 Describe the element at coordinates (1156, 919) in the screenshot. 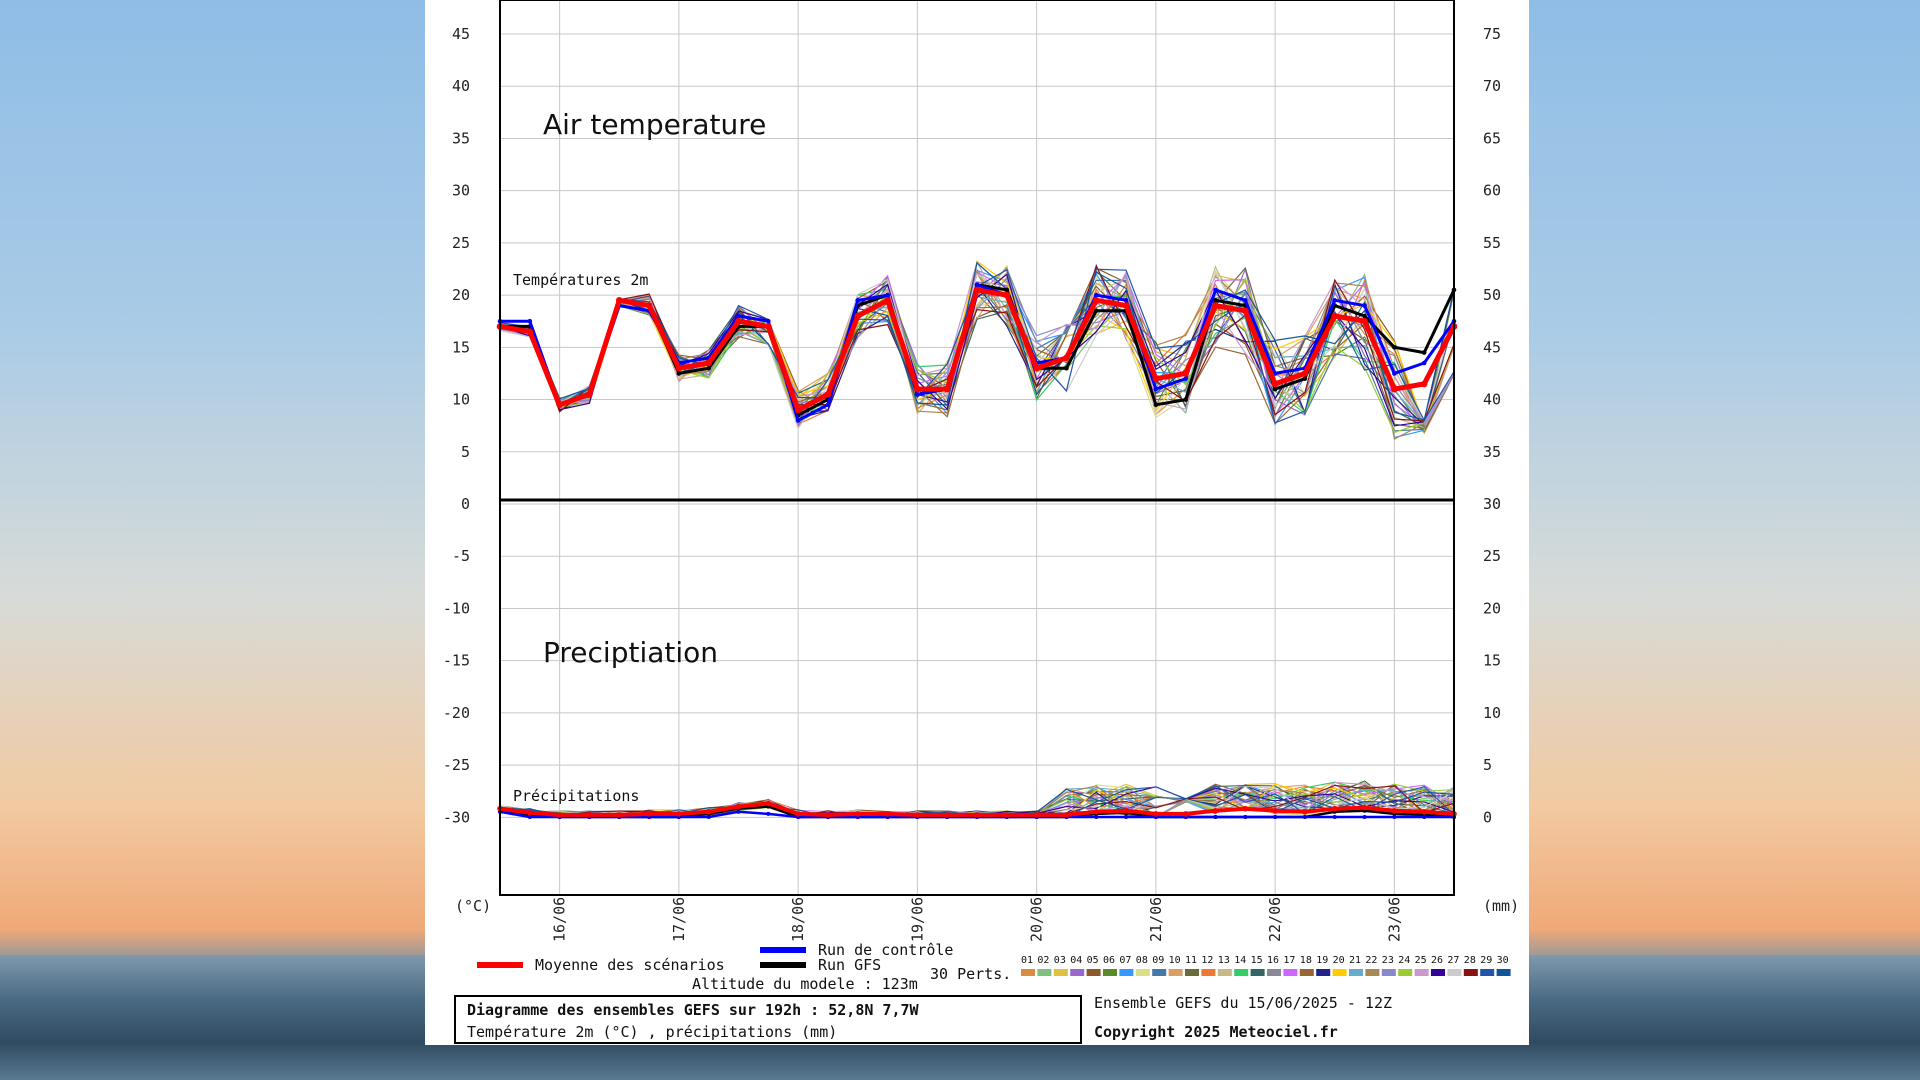

I see `x-date-label: 21/06` at that location.